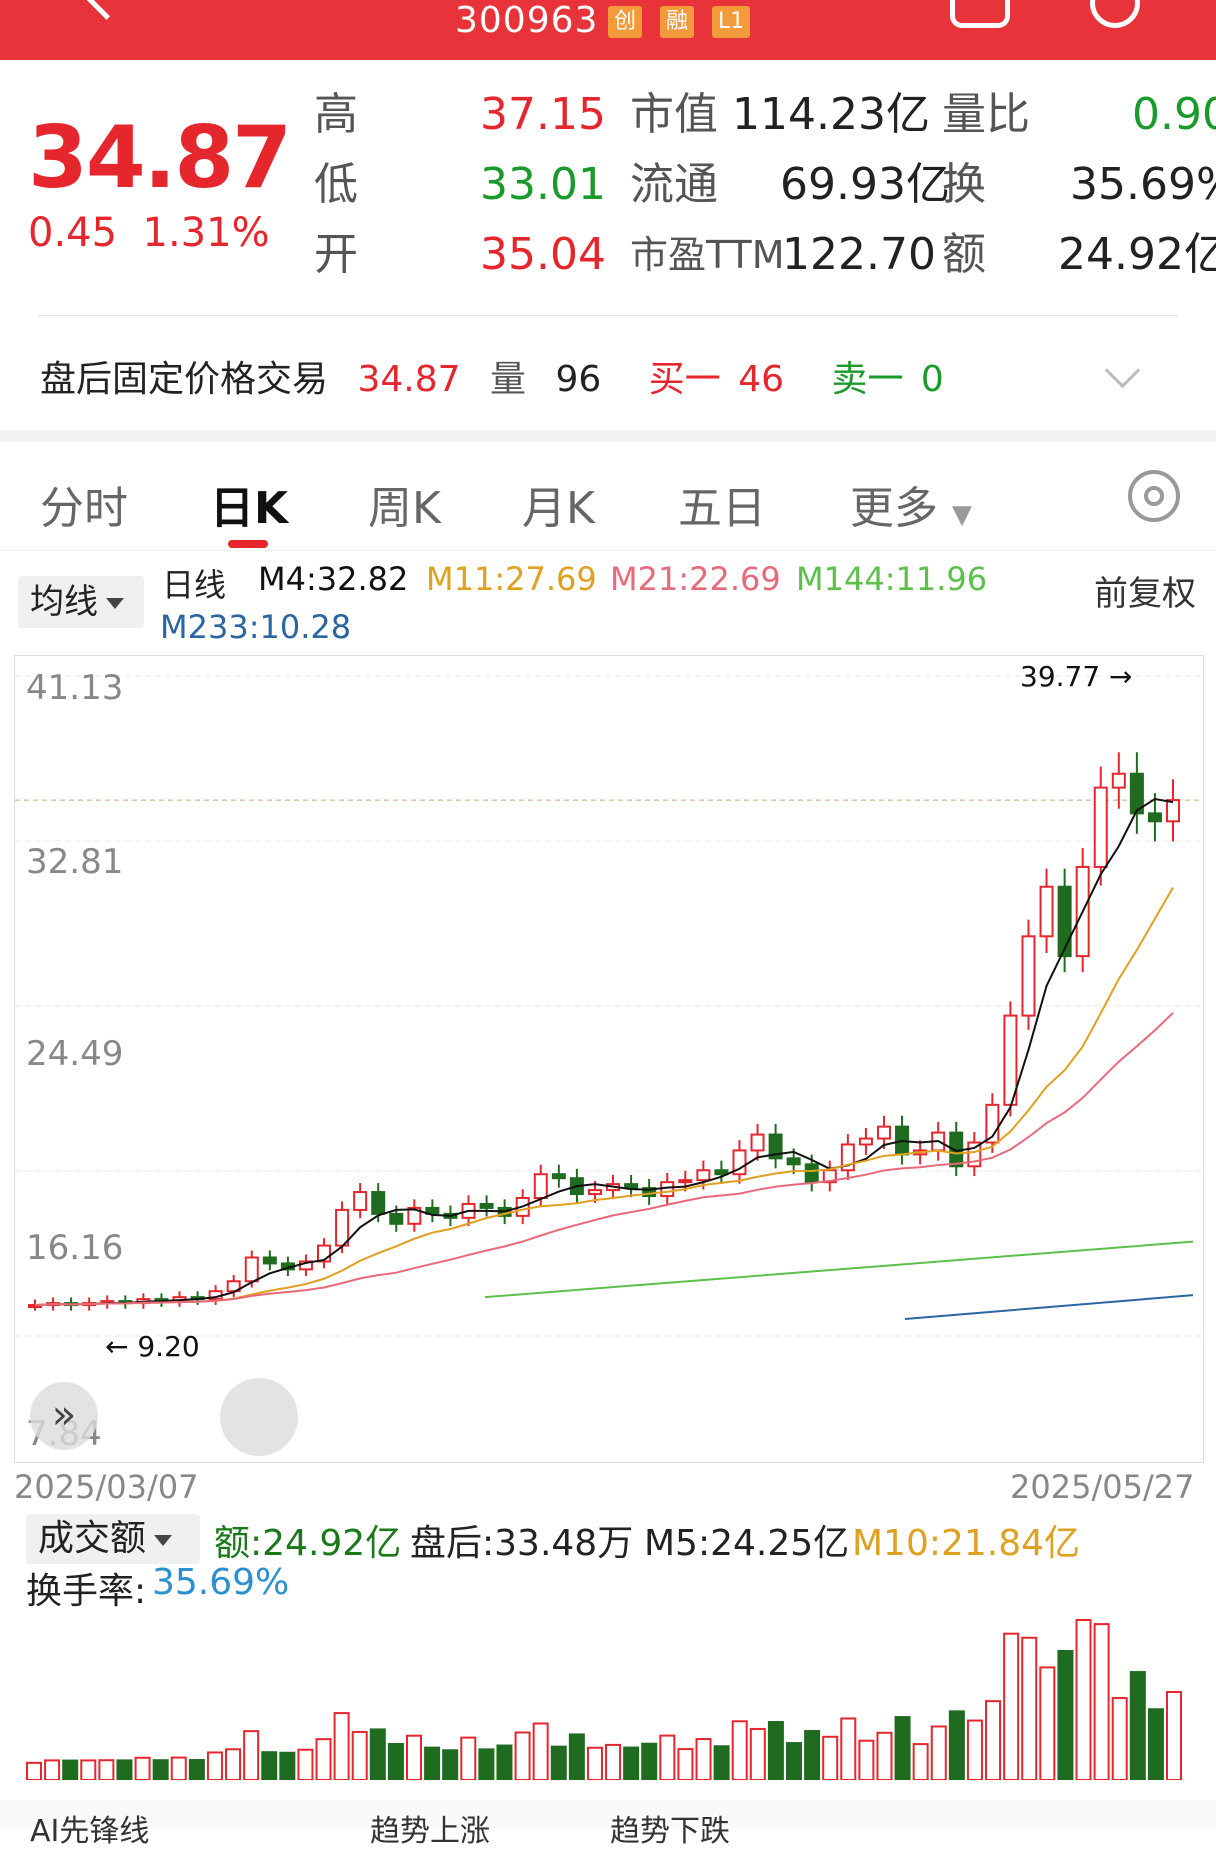 This screenshot has width=1216, height=1850. What do you see at coordinates (911, 508) in the screenshot?
I see `tab-more: 更多 ▼` at bounding box center [911, 508].